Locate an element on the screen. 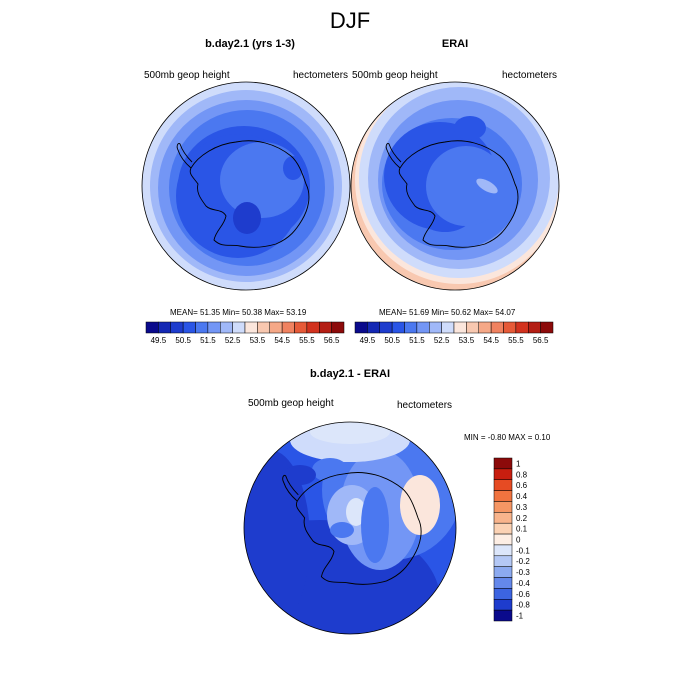  left-panel-title: b.day2.1 (yrs 1-3) is located at coordinates (250, 44).